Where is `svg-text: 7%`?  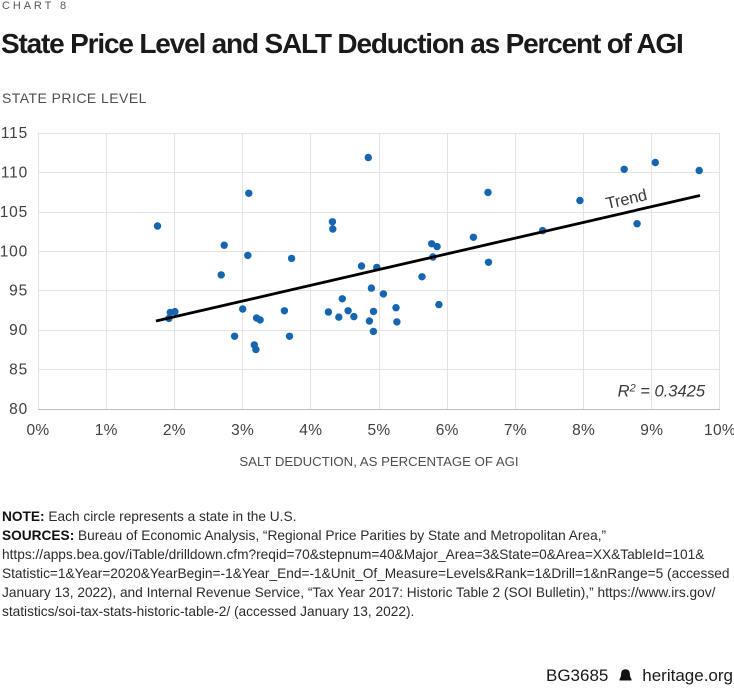 svg-text: 7% is located at coordinates (515, 430).